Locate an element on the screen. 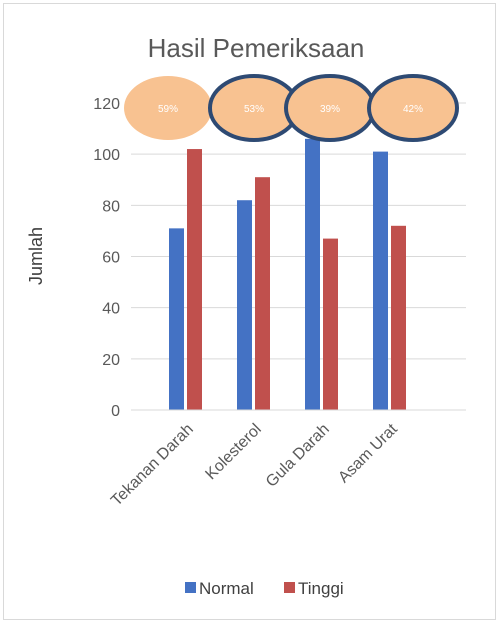 The image size is (500, 624). chart-title: Hasil Pemeriksaan is located at coordinates (256, 48).